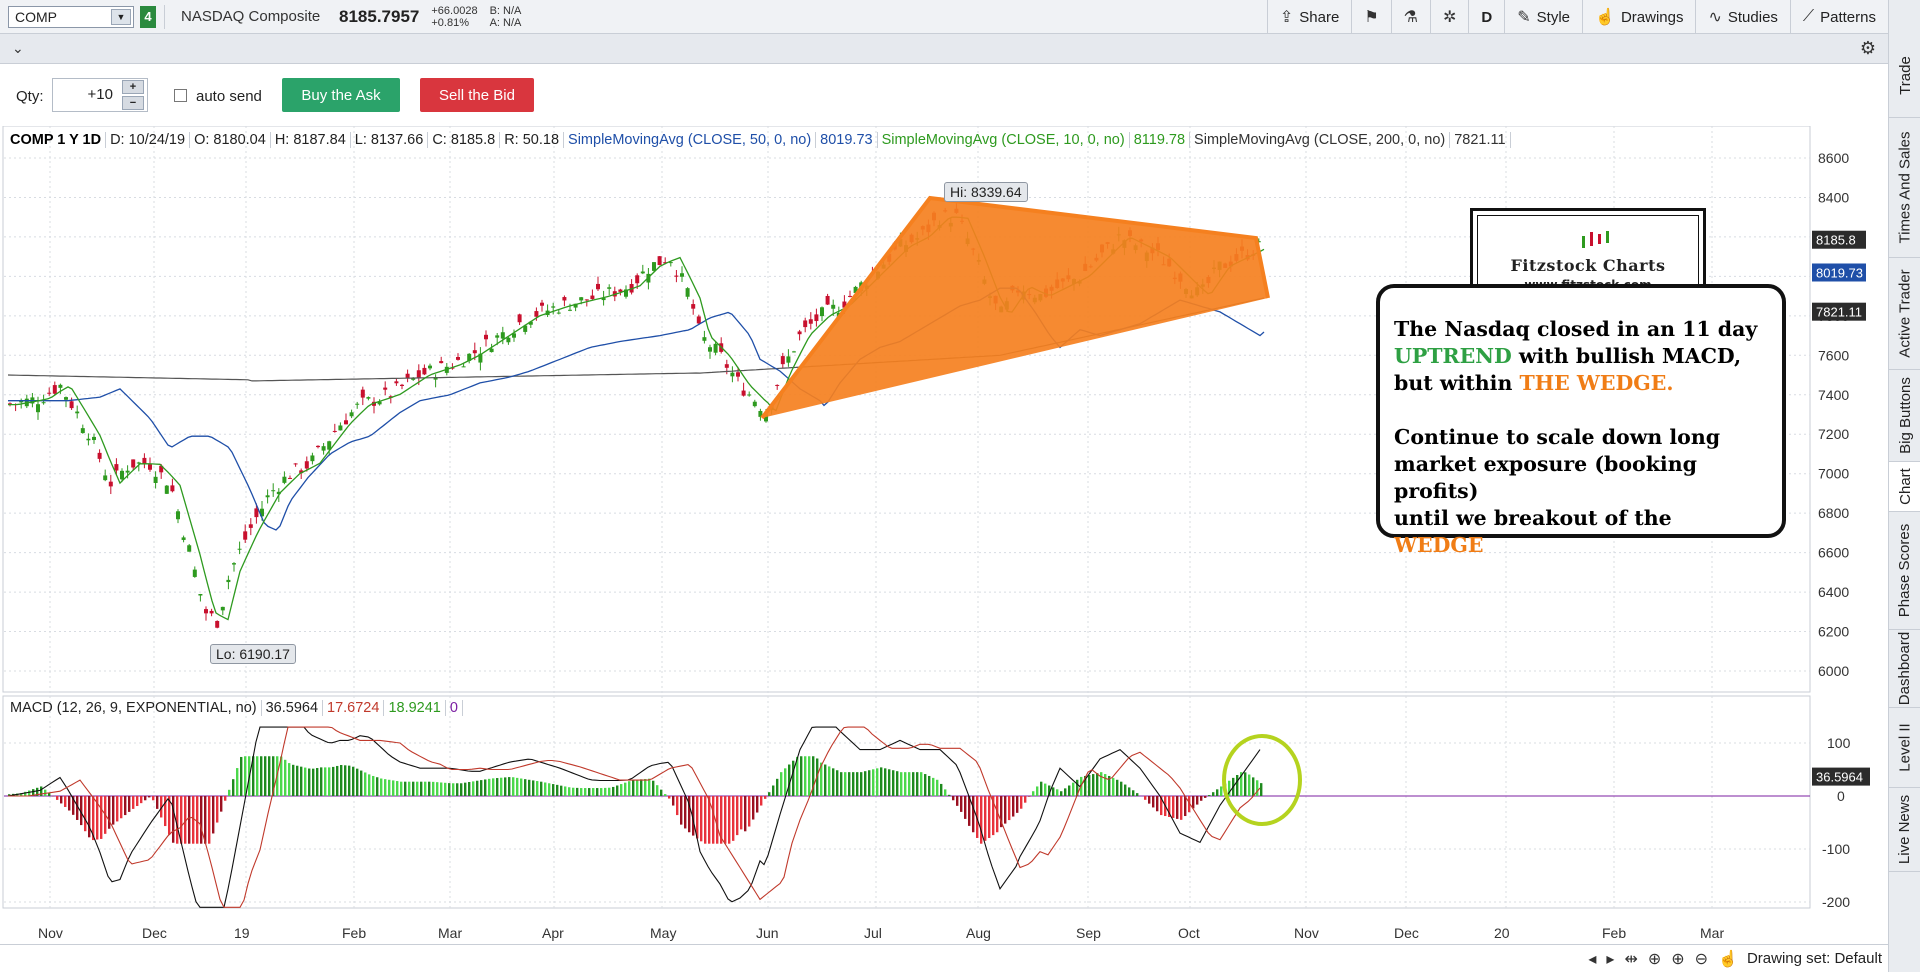  What do you see at coordinates (1543, 17) in the screenshot?
I see `style-button: ✎ Style` at bounding box center [1543, 17].